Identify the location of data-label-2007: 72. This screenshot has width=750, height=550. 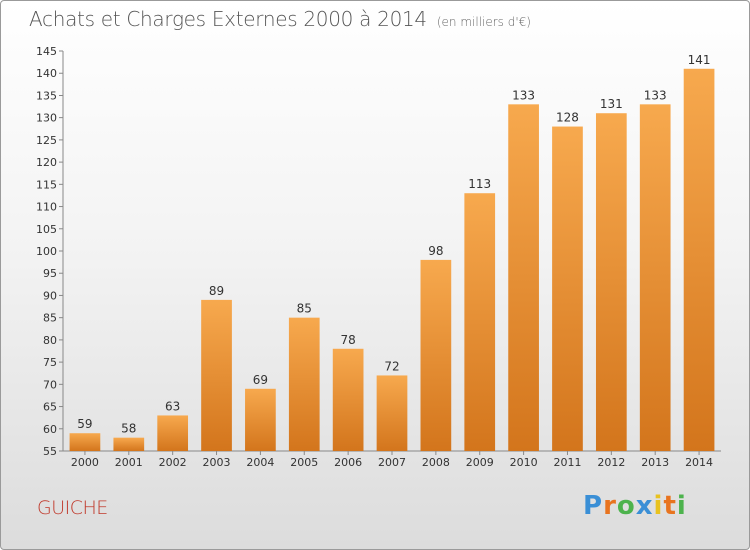
(391, 366).